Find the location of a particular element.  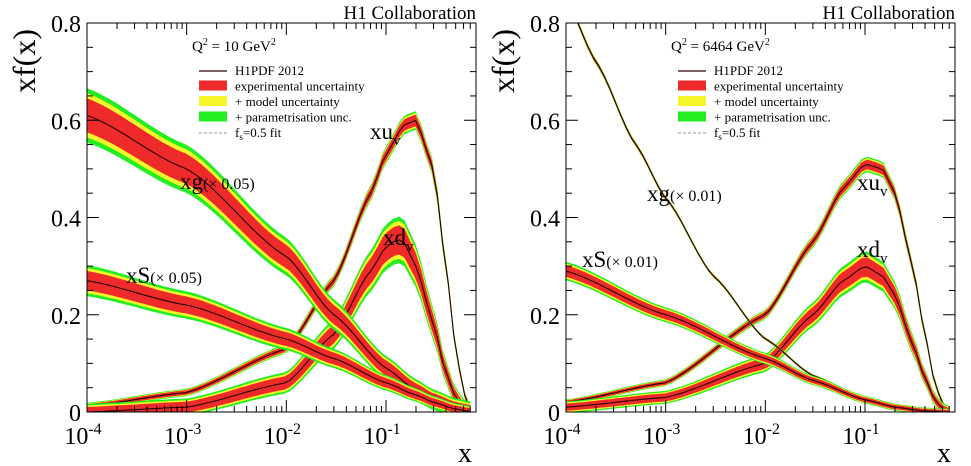

label-xg: xg(× 0.01) is located at coordinates (684, 193).